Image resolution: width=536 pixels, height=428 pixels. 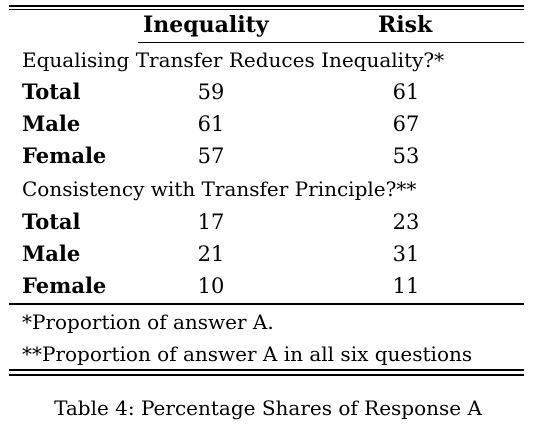 What do you see at coordinates (406, 92) in the screenshot?
I see `cell-risk: 61` at bounding box center [406, 92].